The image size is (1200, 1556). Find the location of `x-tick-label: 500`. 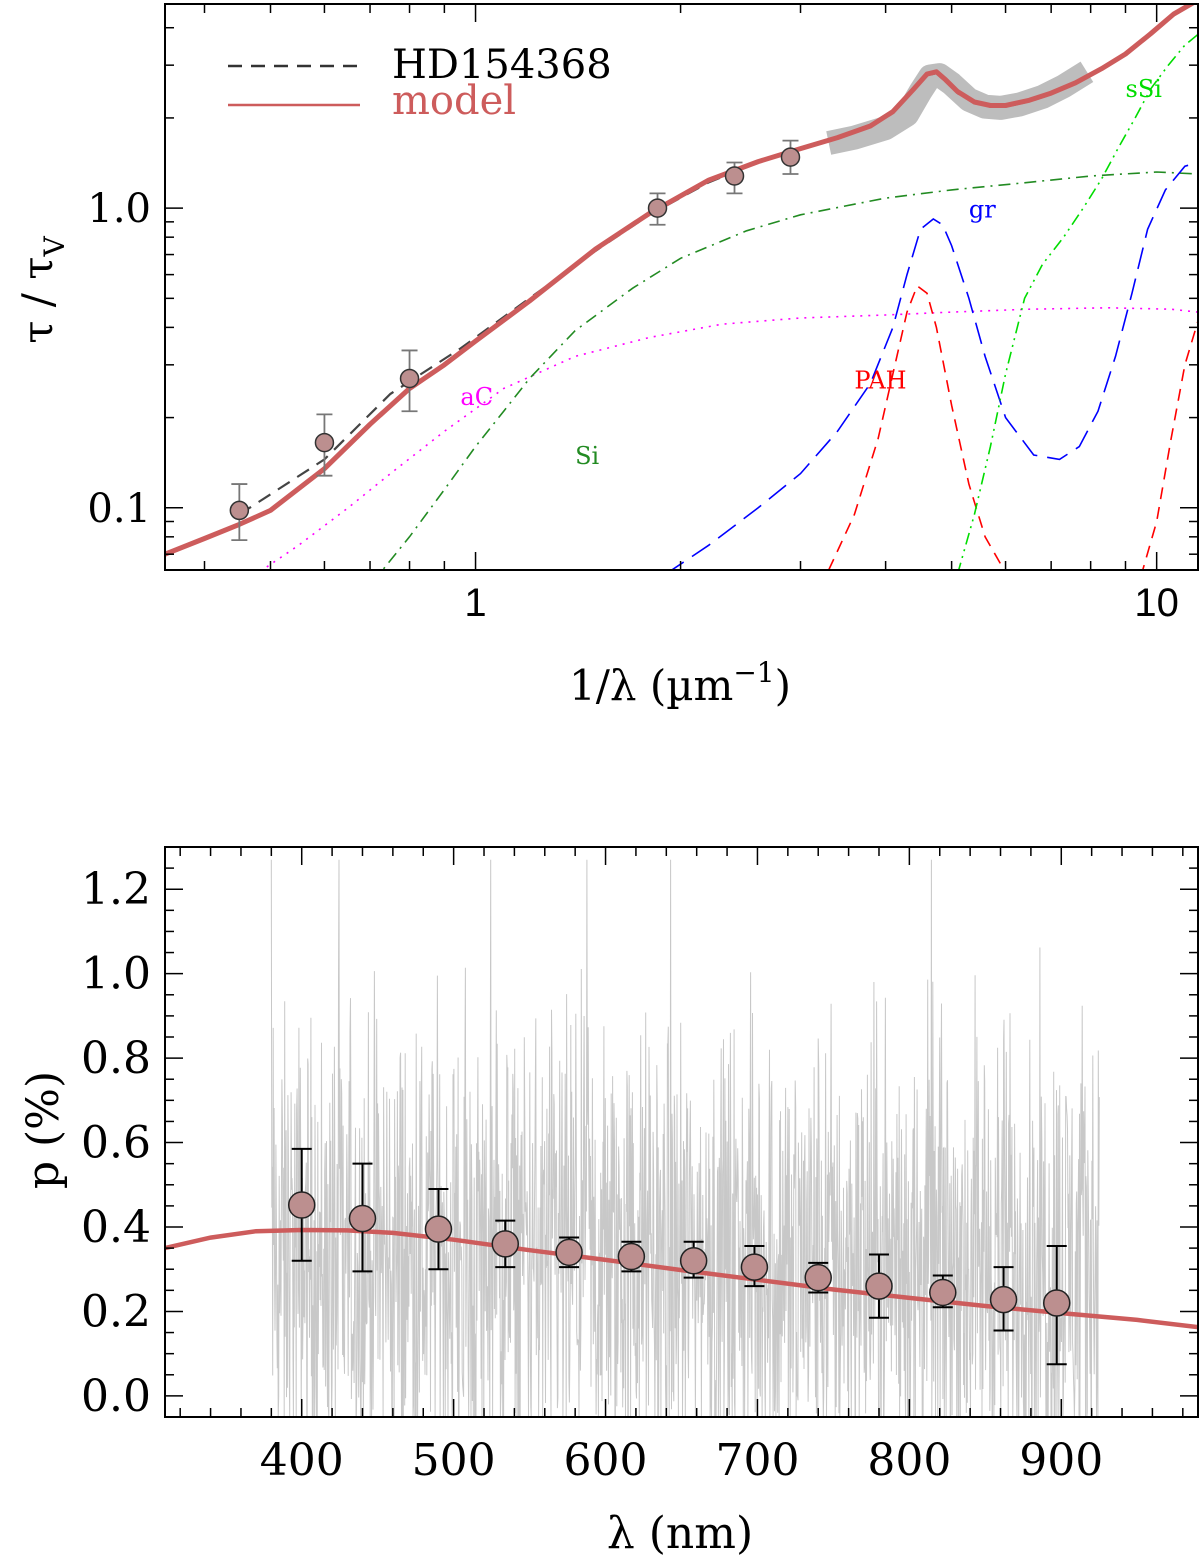

x-tick-label: 500 is located at coordinates (454, 1460).